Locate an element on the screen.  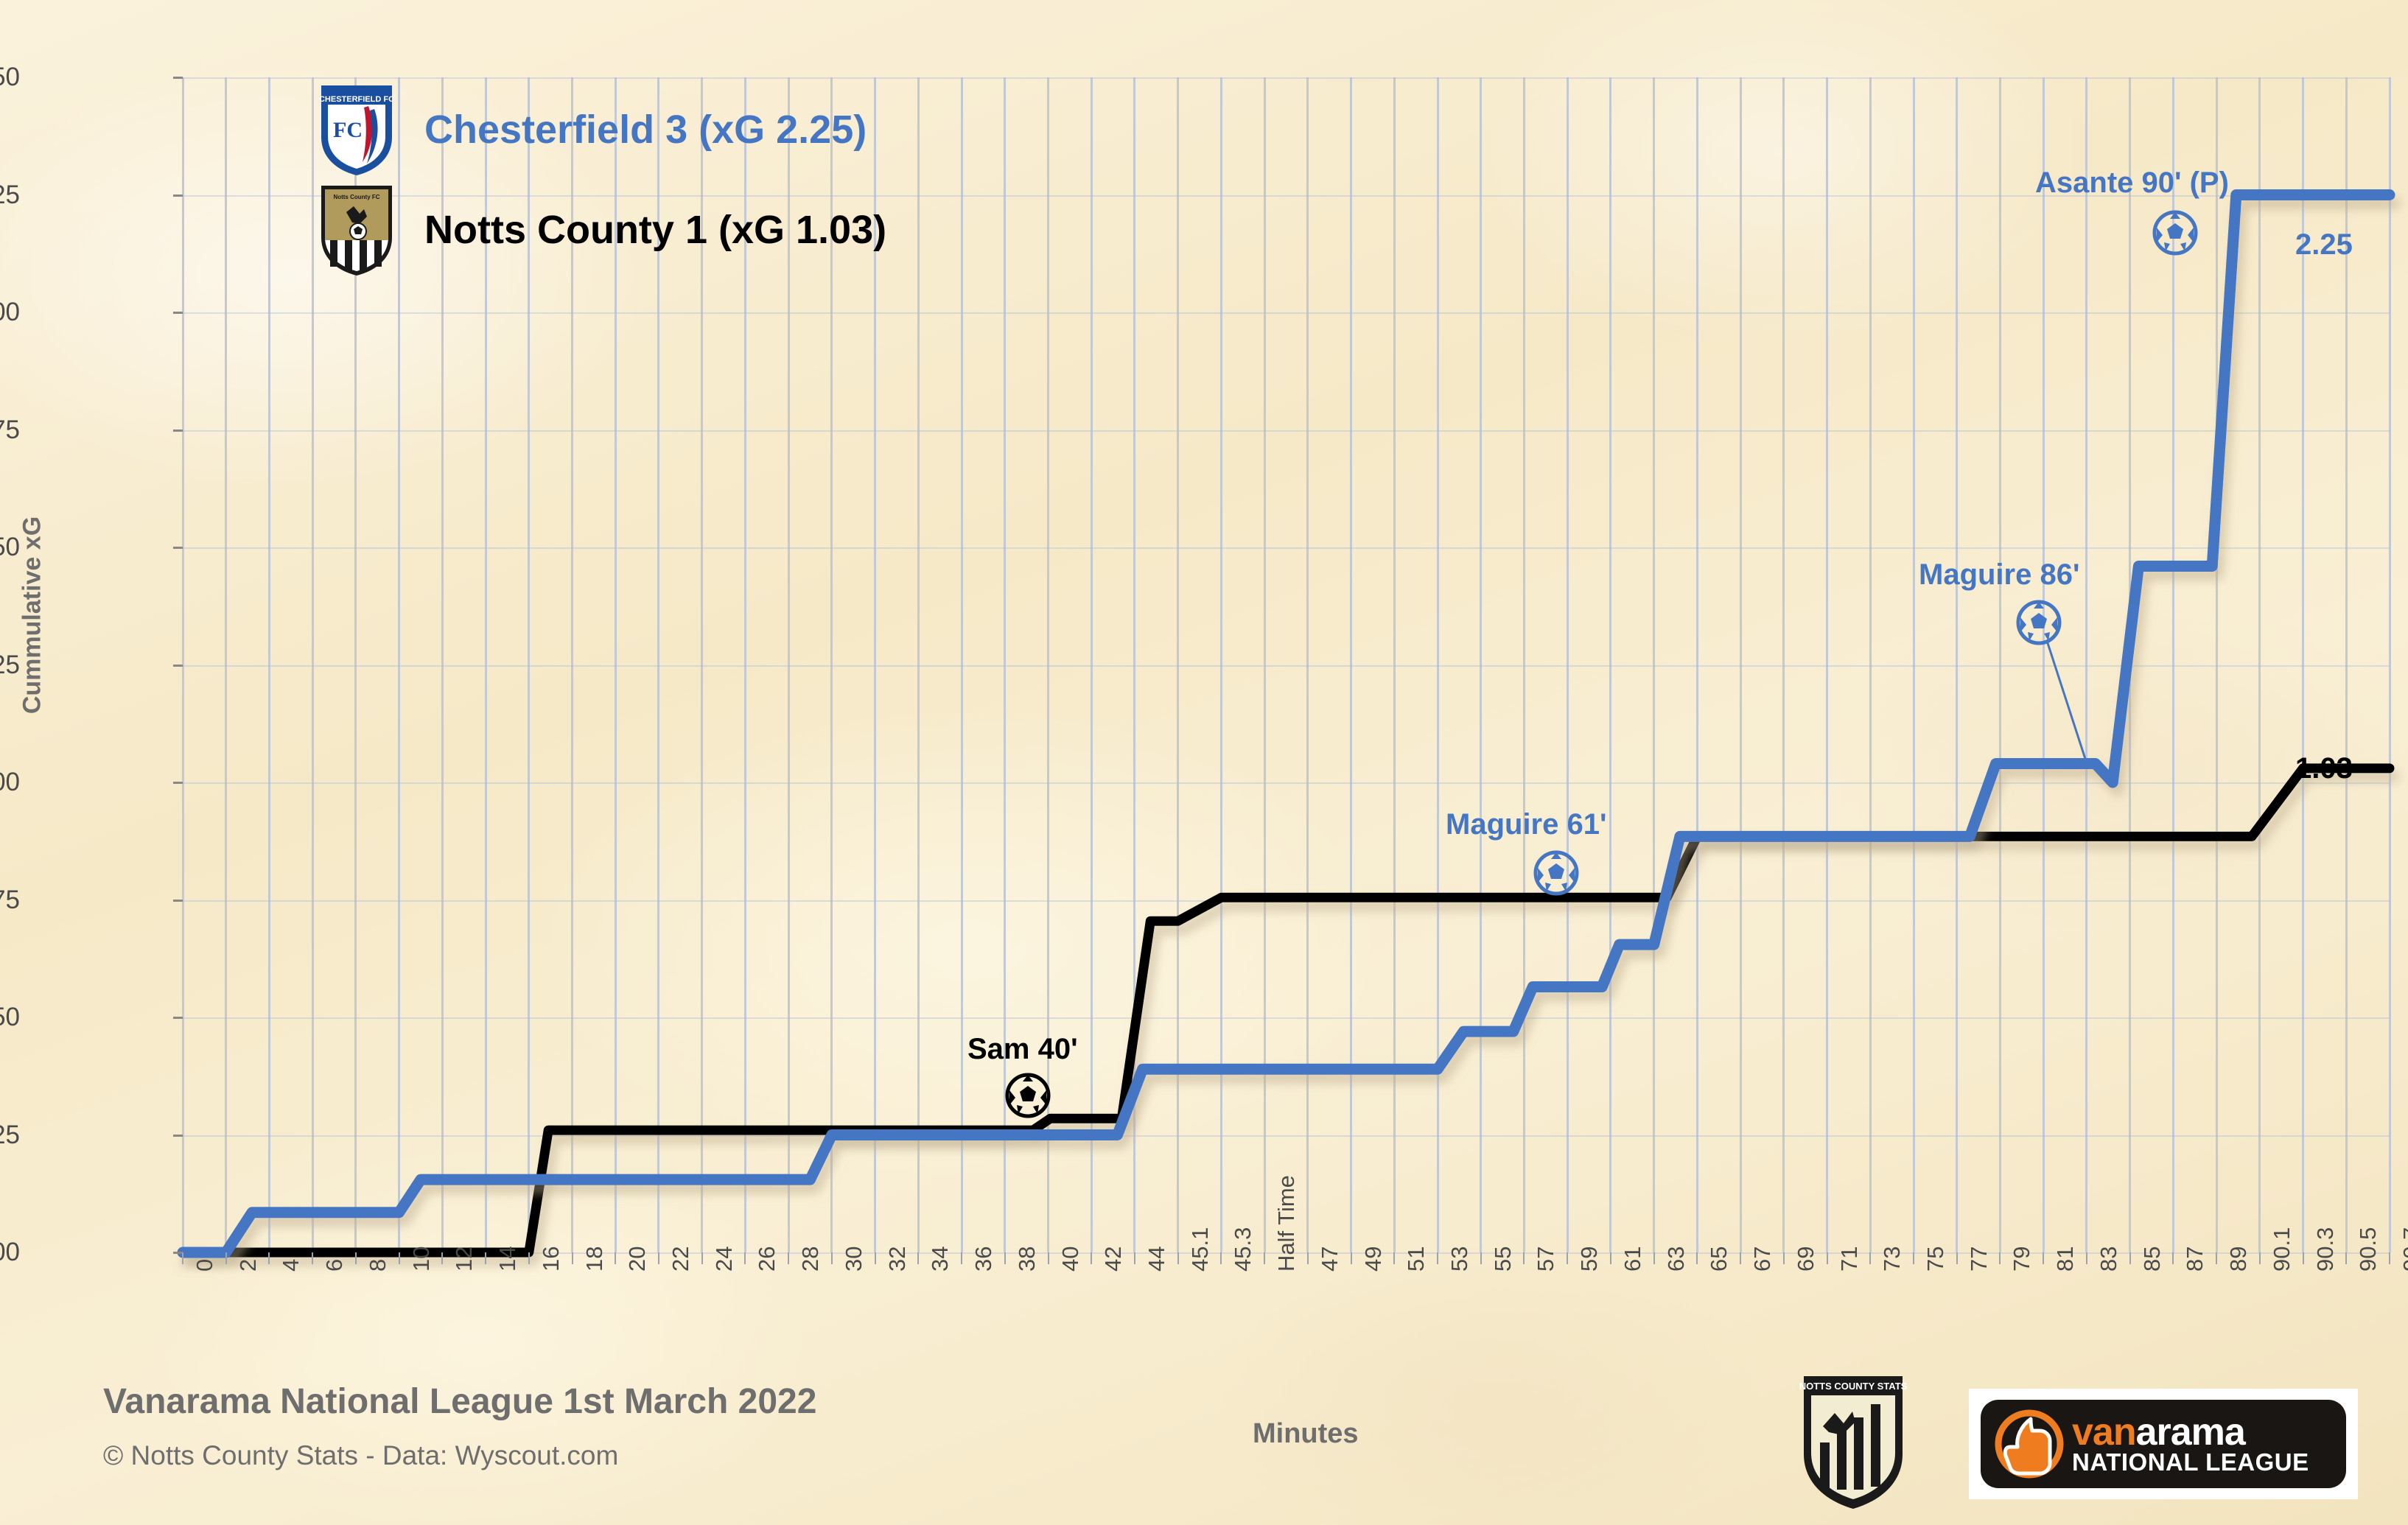
x-axis-tick-label: 32 is located at coordinates (896, 1259).